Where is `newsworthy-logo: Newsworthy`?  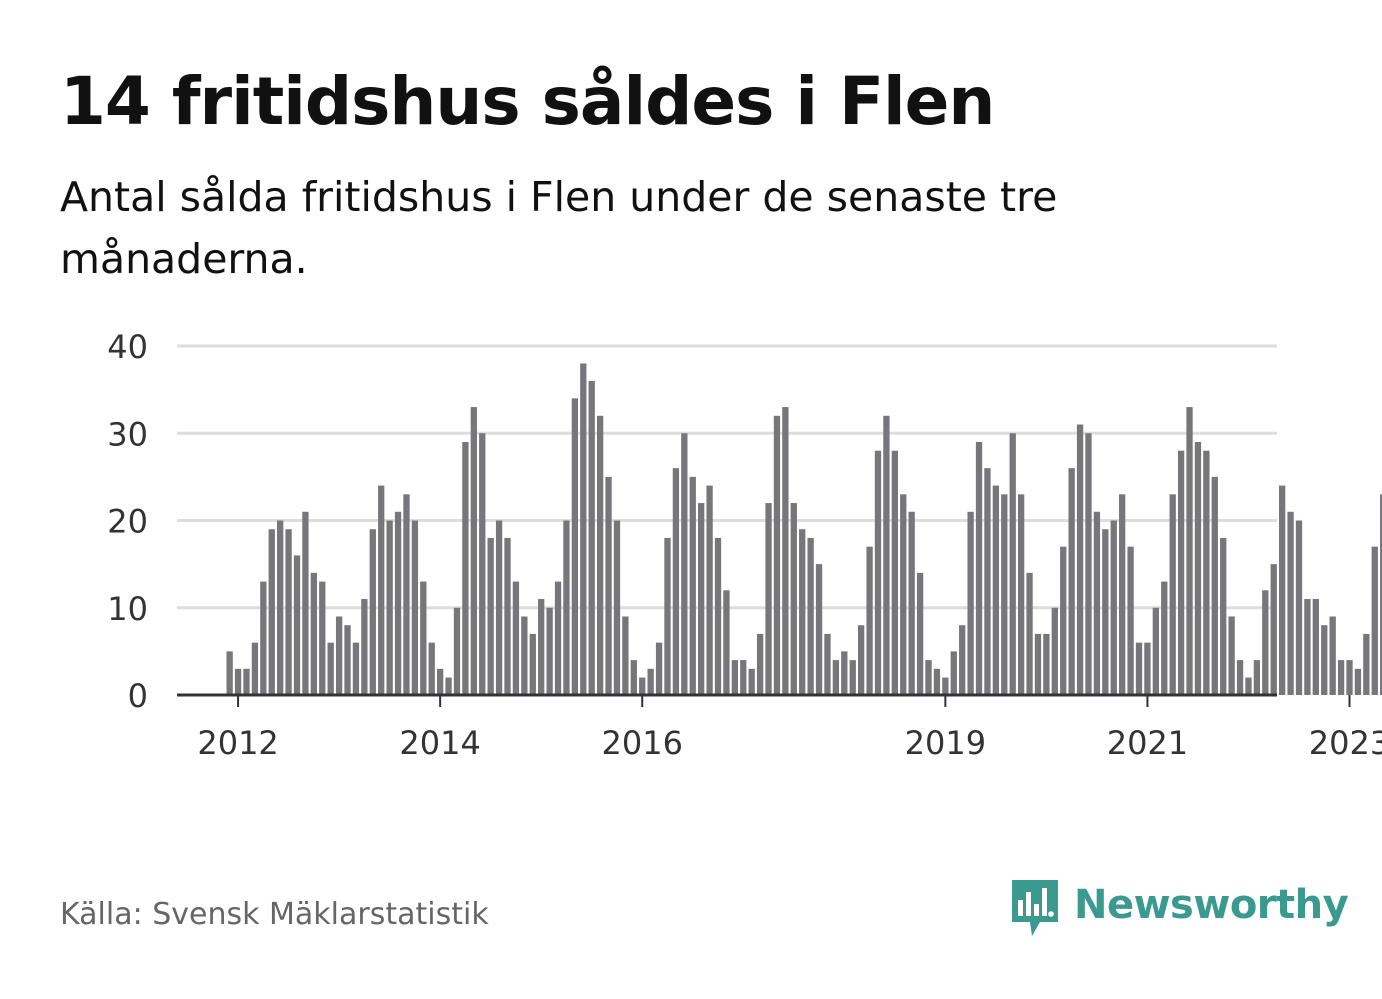
newsworthy-logo: Newsworthy is located at coordinates (1179, 909).